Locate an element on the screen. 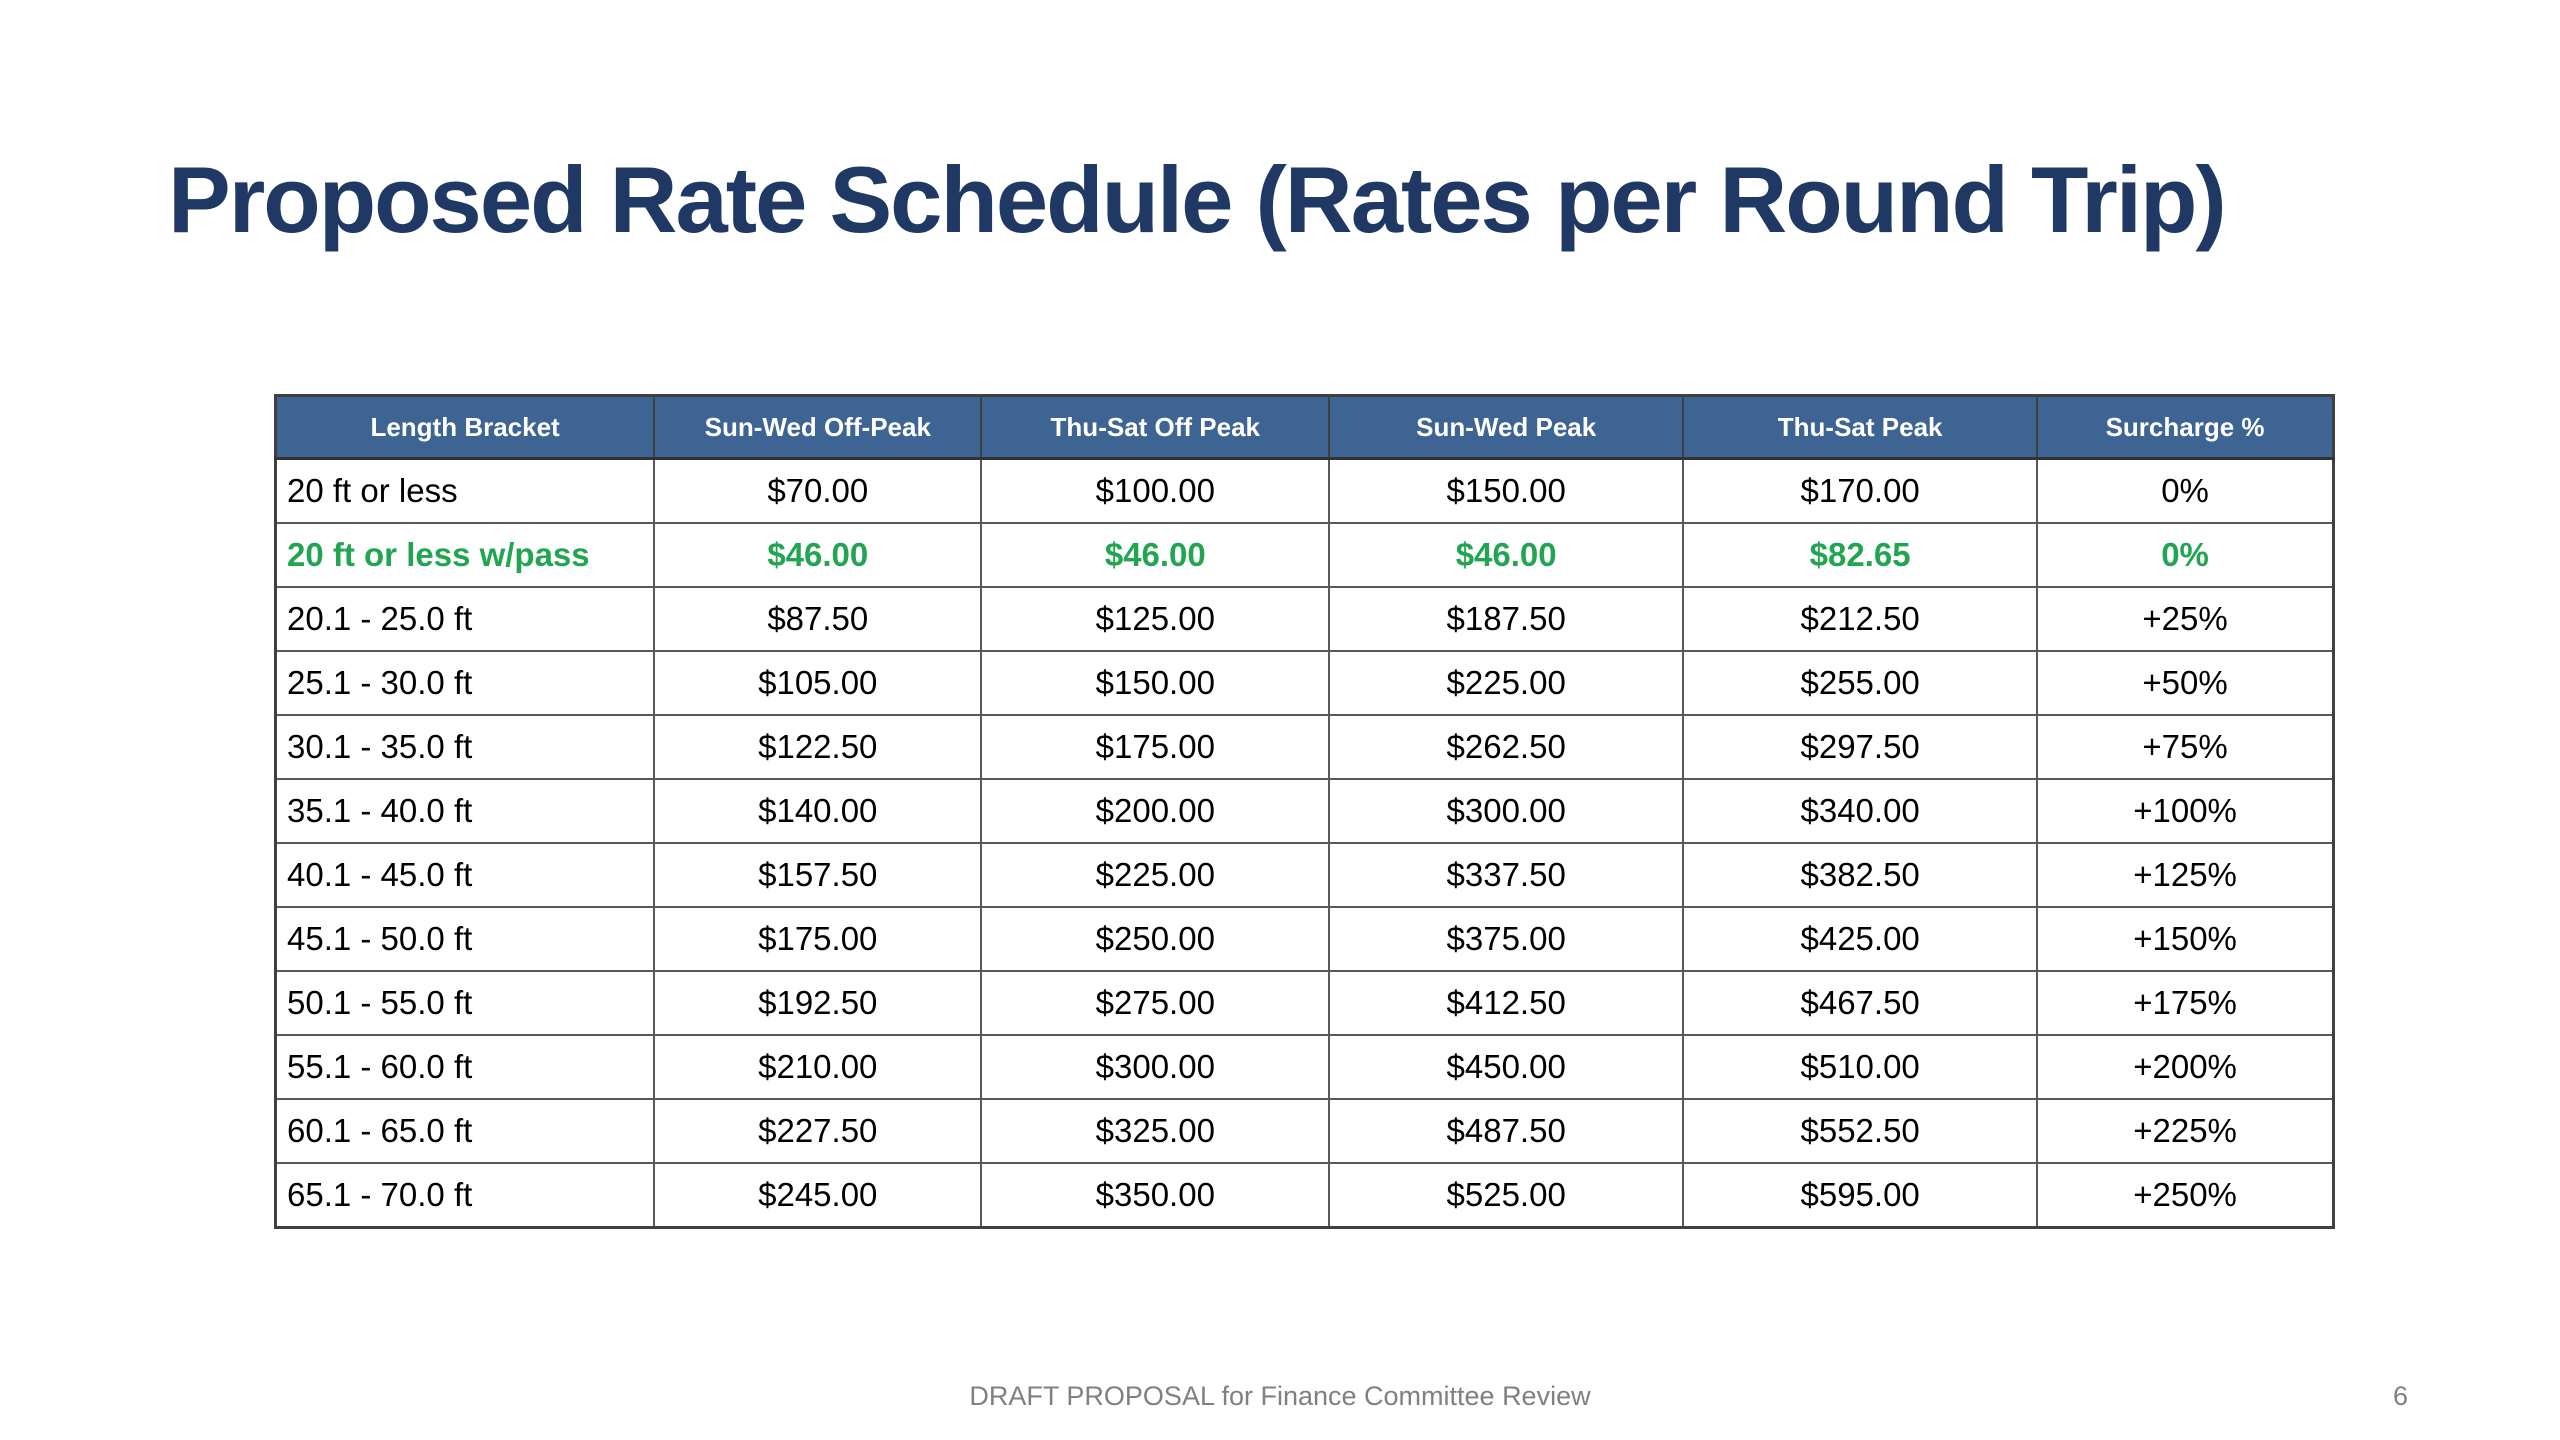  rate-cell: $450.00 is located at coordinates (1506, 1067).